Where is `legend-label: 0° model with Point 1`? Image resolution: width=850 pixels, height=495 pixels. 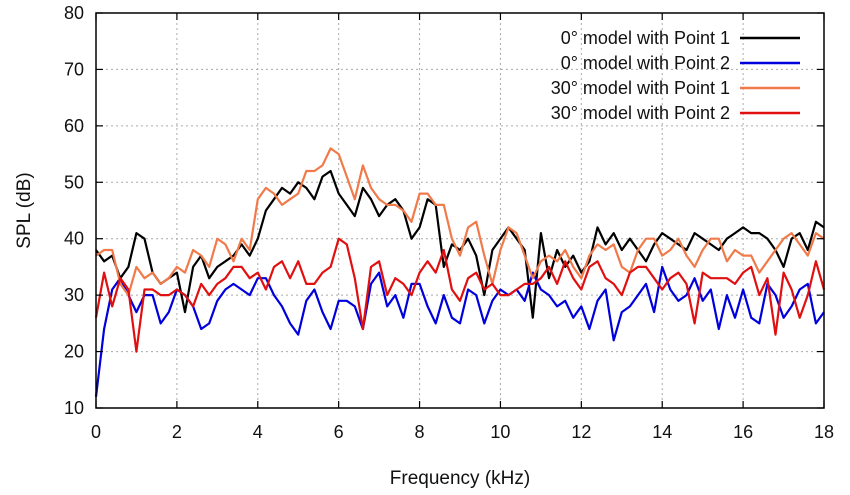
legend-label: 0° model with Point 1 is located at coordinates (645, 38).